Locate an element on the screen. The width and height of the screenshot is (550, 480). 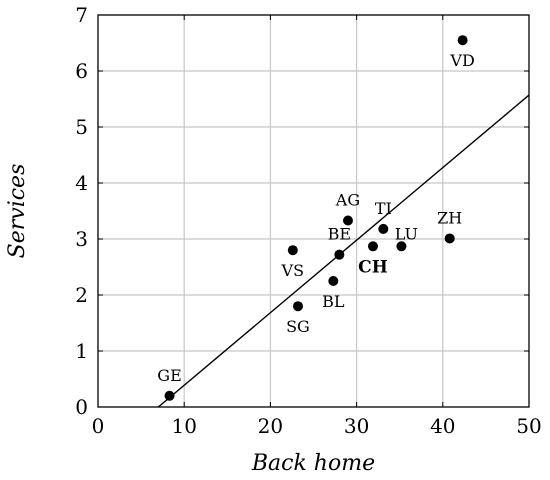
data-point-sg is located at coordinates (297, 306).